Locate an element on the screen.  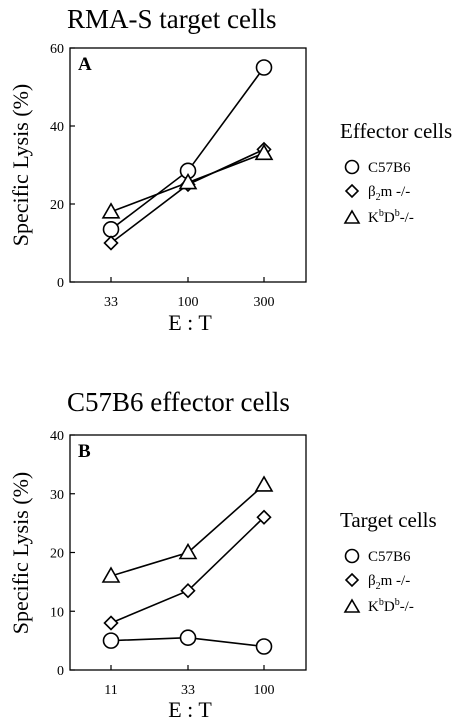
panel-b-x-tick-label: 100 is located at coordinates (264, 690).